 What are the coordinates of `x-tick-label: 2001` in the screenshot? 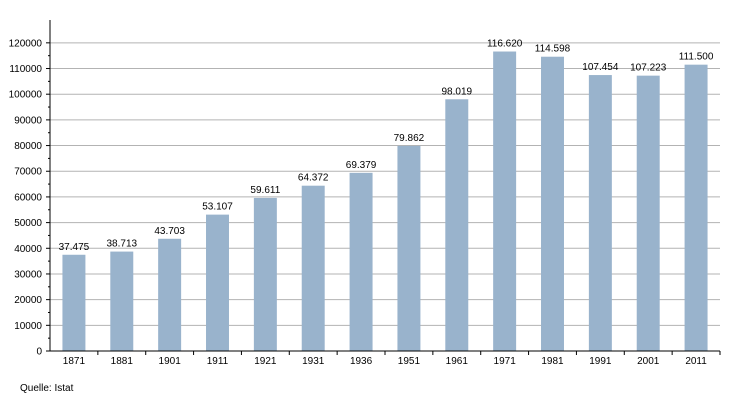 It's located at (648, 361).